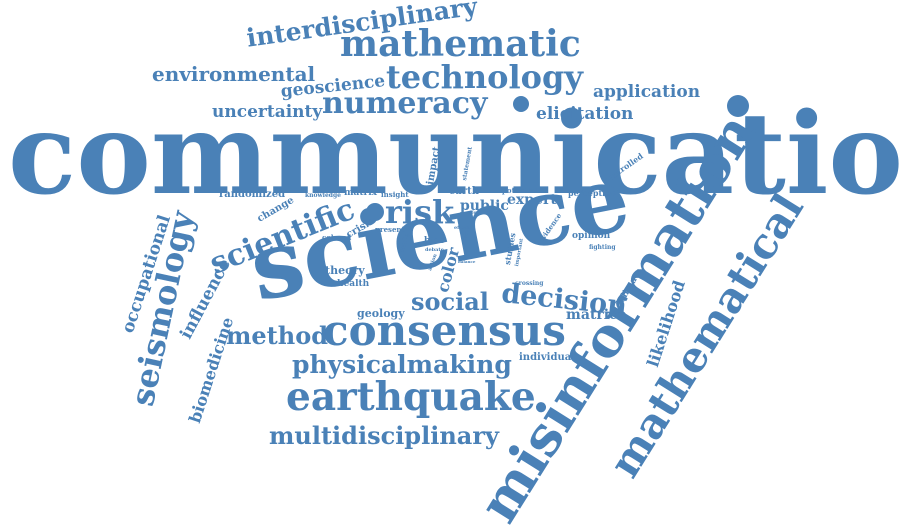  What do you see at coordinates (462, 228) in the screenshot?
I see `word-effect: effect` at bounding box center [462, 228].